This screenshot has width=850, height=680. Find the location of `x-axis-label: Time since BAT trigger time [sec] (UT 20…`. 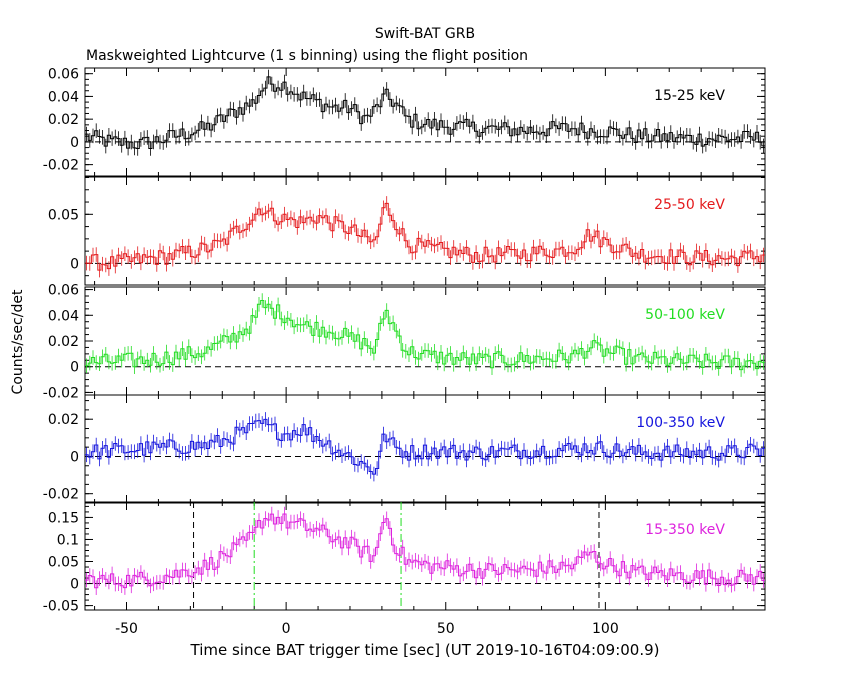

x-axis-label: Time since BAT trigger time [sec] (UT 20… is located at coordinates (425, 650).